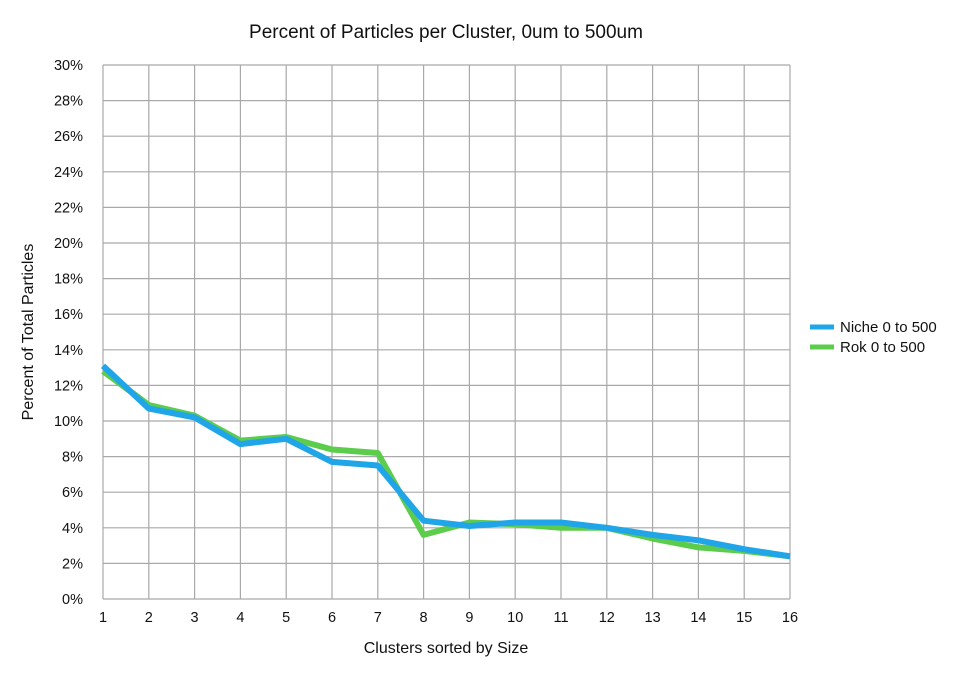 This screenshot has width=980, height=675. What do you see at coordinates (68, 351) in the screenshot?
I see `y-tick-label: 14%` at bounding box center [68, 351].